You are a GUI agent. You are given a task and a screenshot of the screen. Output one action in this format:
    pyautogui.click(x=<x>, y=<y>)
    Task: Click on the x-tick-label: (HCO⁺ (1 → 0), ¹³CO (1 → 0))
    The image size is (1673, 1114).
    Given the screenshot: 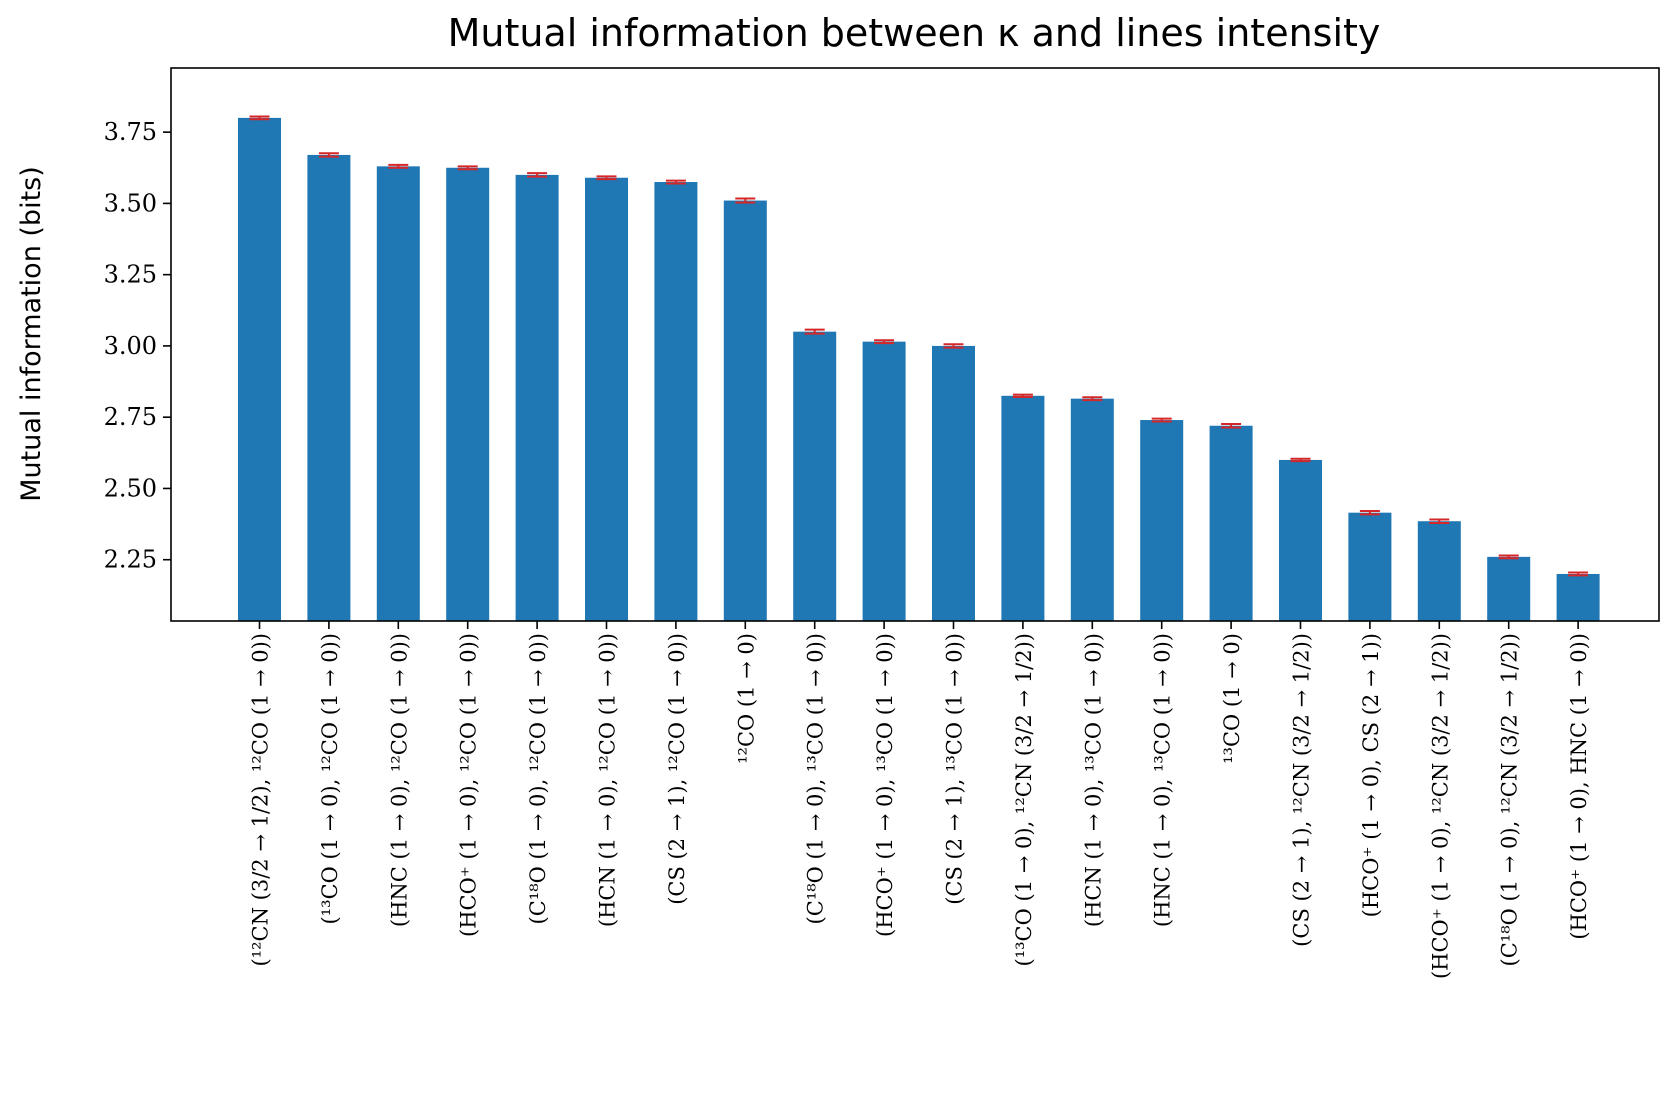 What is the action you would take?
    pyautogui.click(x=885, y=785)
    